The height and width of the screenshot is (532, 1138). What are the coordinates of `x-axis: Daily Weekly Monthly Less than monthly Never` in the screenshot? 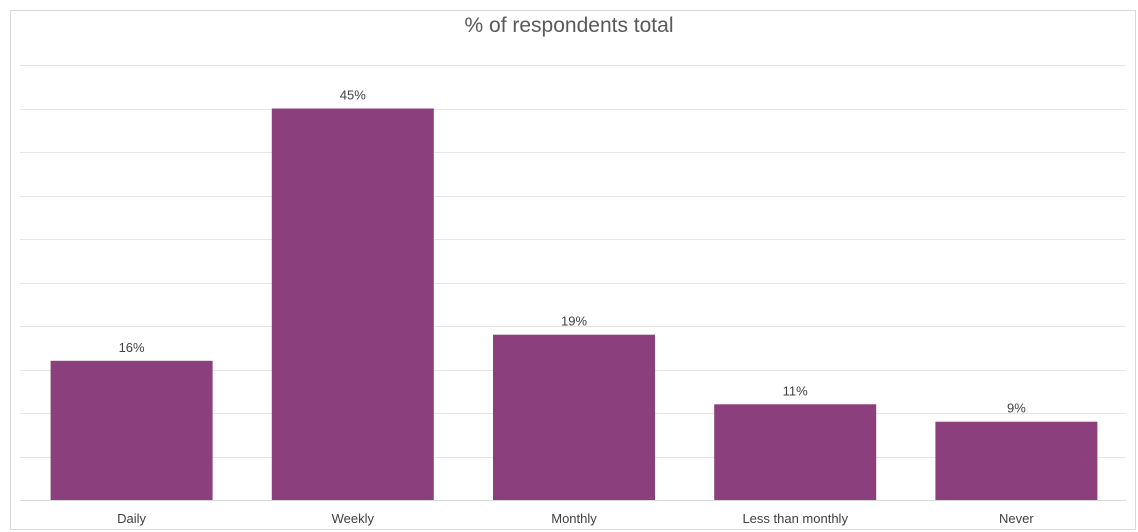 It's located at (573, 513).